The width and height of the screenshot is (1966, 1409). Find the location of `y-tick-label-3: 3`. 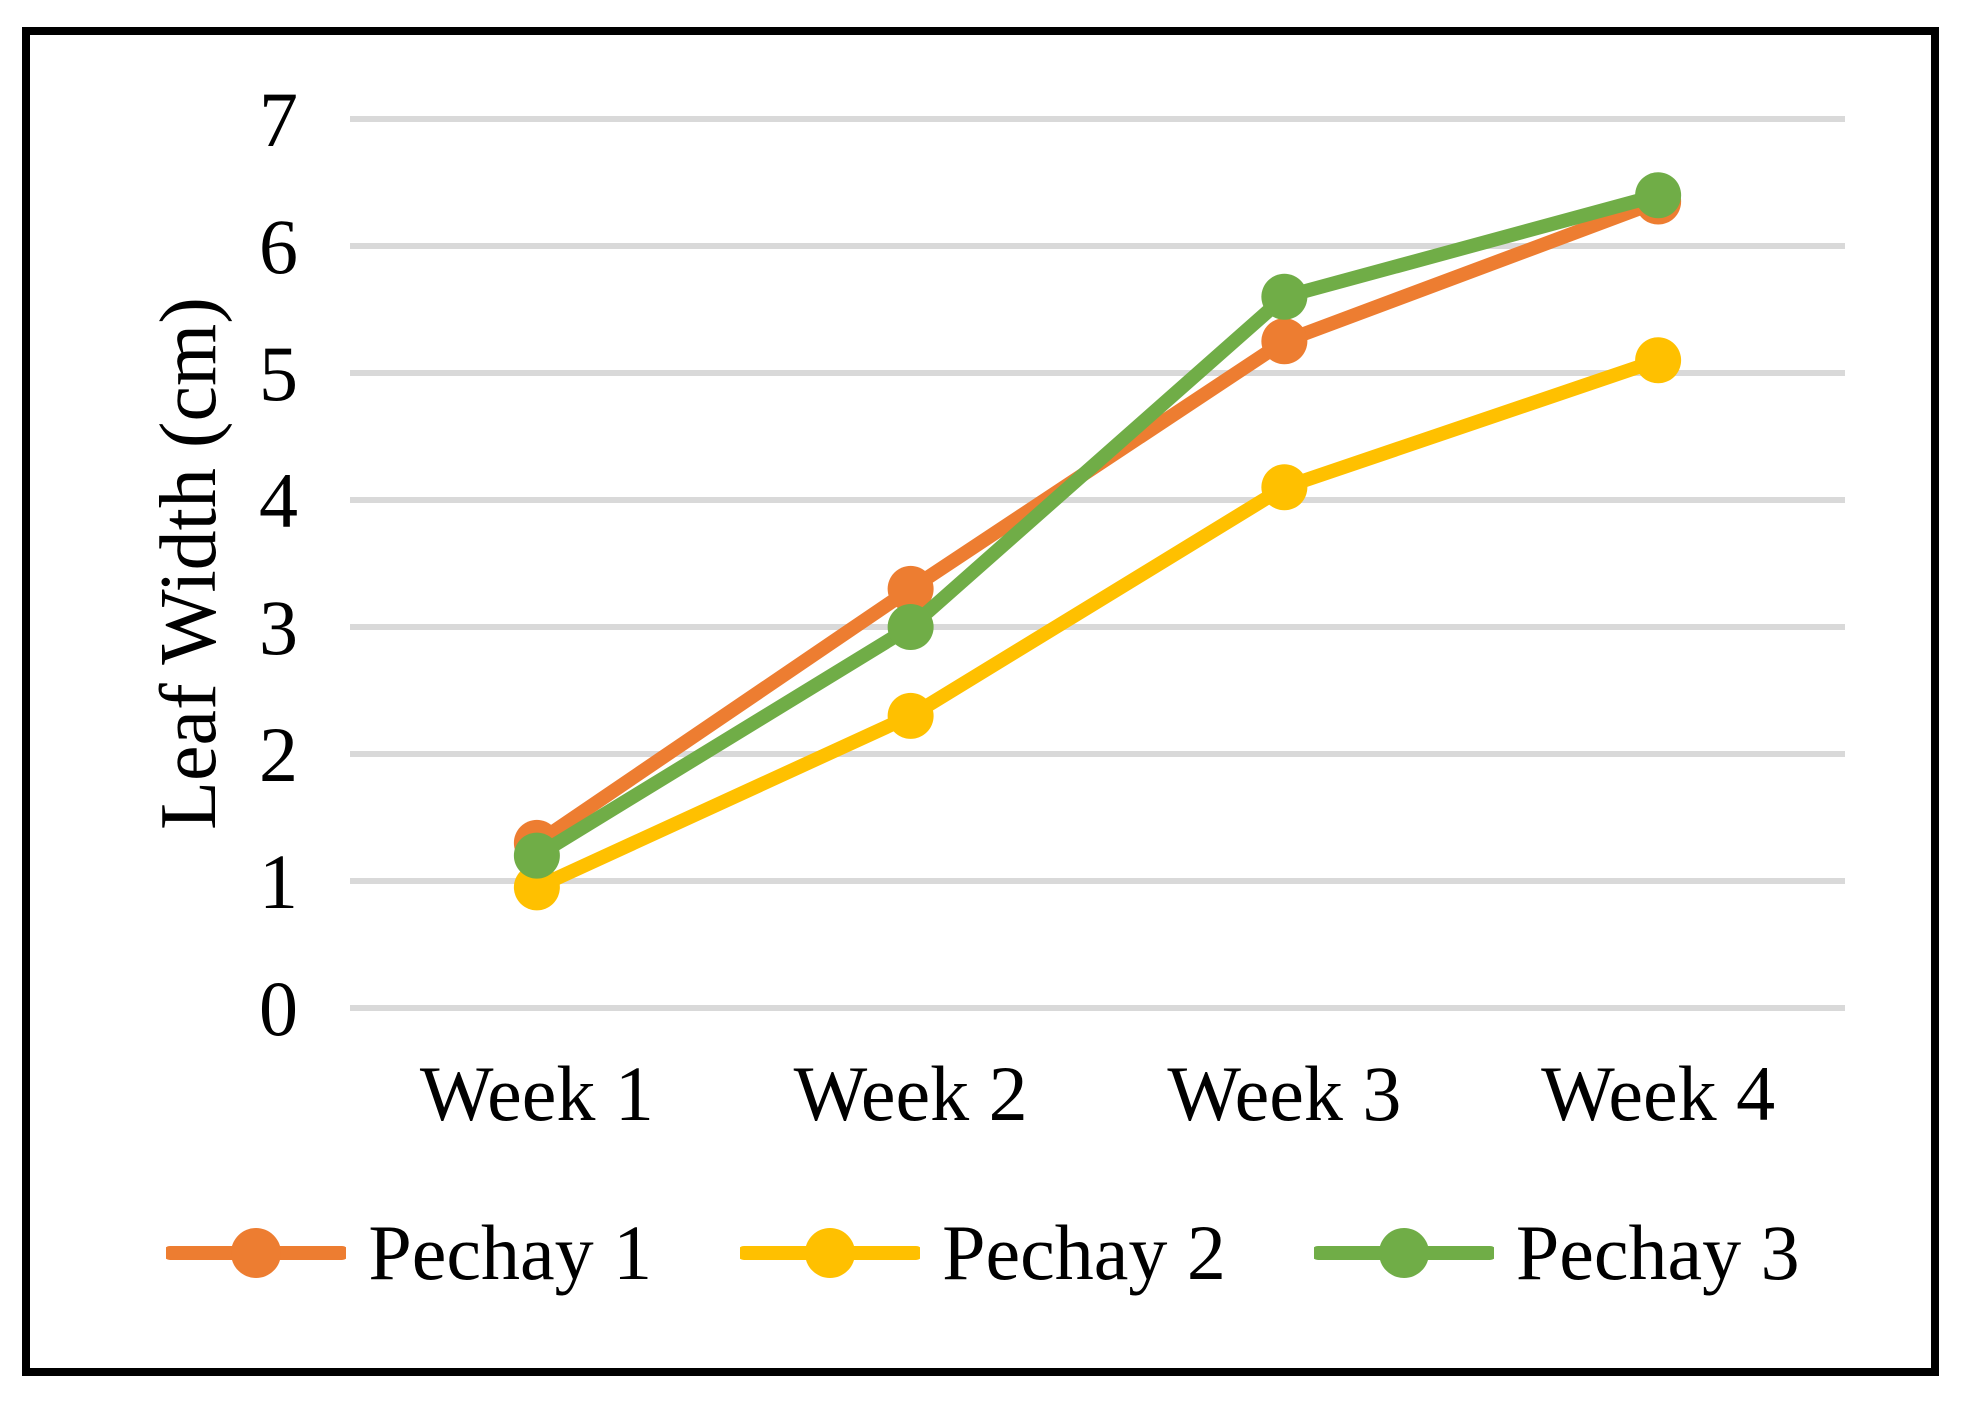

y-tick-label-3: 3 is located at coordinates (278, 627).